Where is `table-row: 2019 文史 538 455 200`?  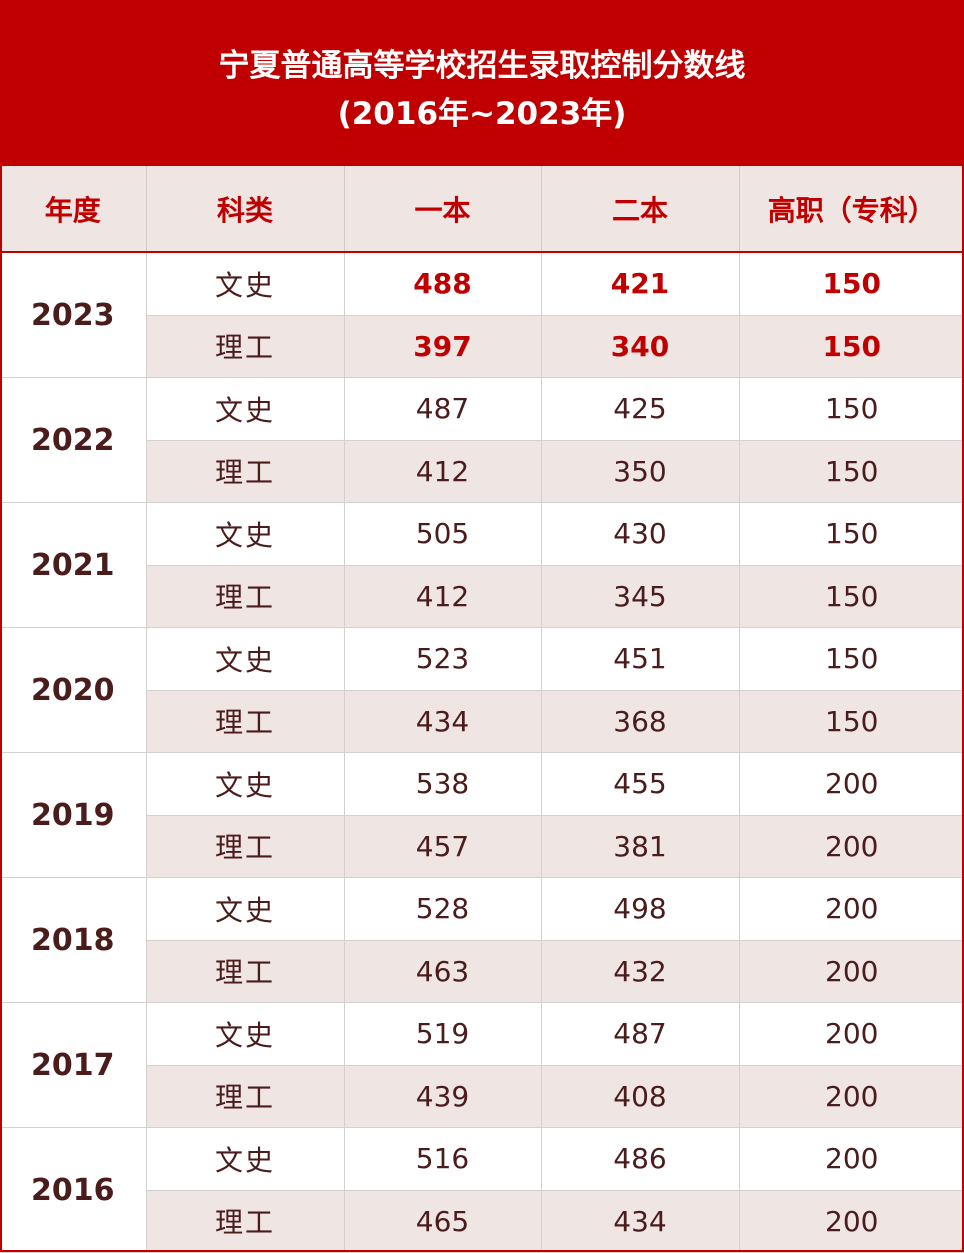
table-row: 2019 文史 538 455 200 is located at coordinates (482, 815).